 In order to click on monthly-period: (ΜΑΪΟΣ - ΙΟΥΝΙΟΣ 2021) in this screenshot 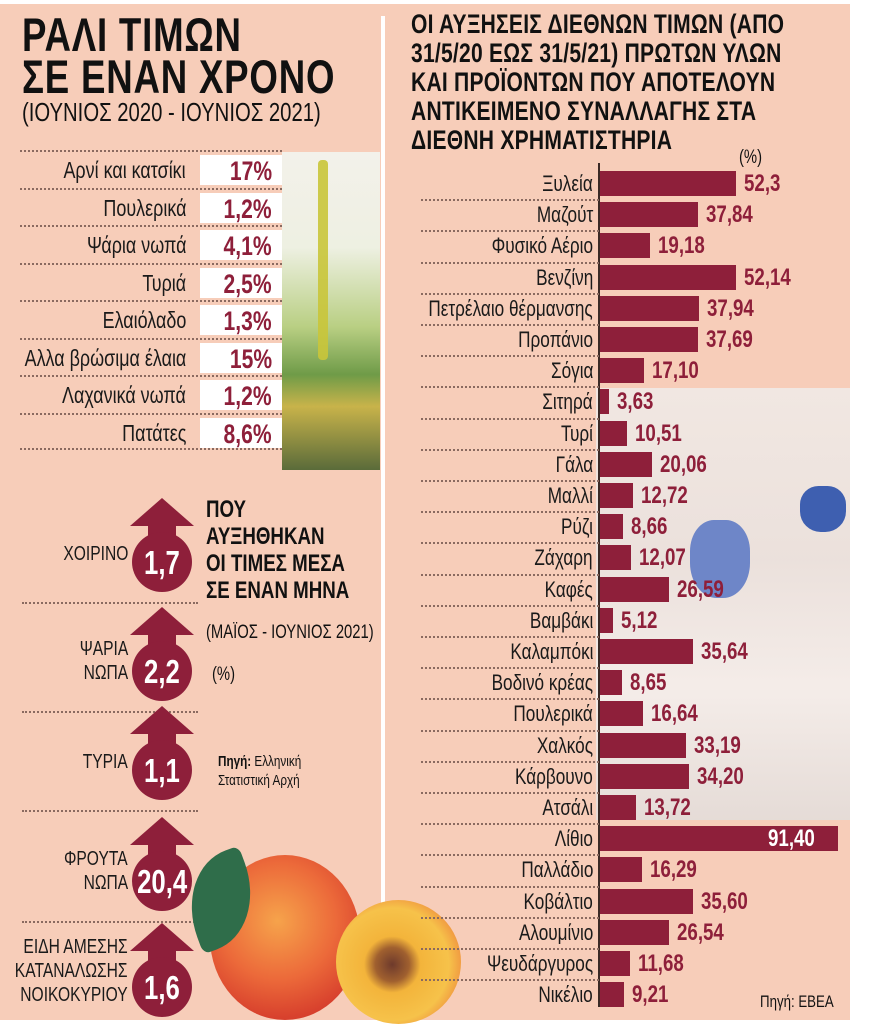, I will do `click(290, 632)`.